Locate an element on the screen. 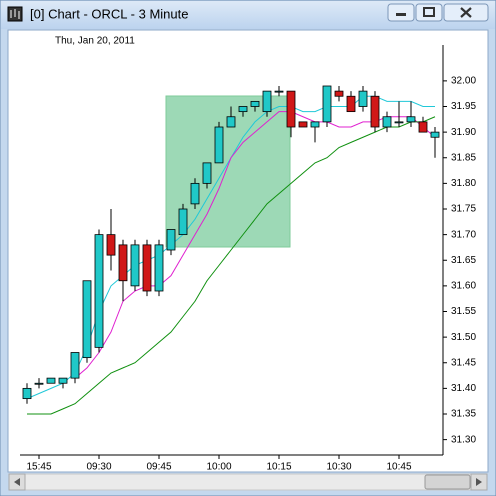 This screenshot has width=496, height=496. chart-date: Thu, Jan 20, 2011 is located at coordinates (95, 41).